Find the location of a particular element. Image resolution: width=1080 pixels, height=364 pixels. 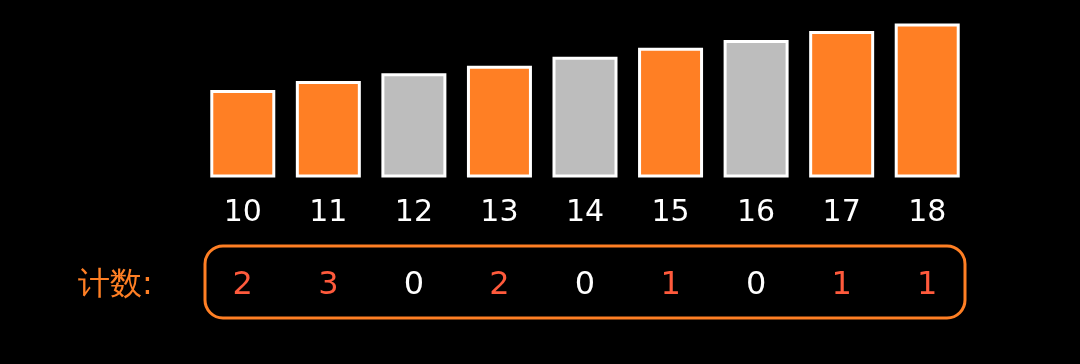

x-tick-label: 15 is located at coordinates (670, 210).